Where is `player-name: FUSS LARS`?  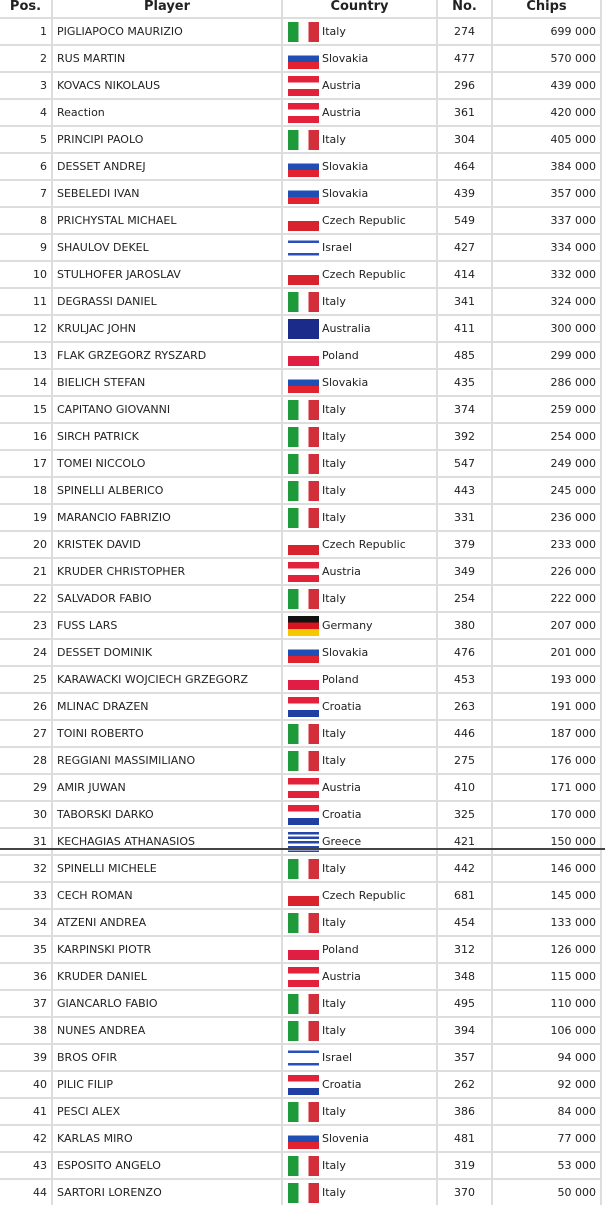 player-name: FUSS LARS is located at coordinates (167, 625).